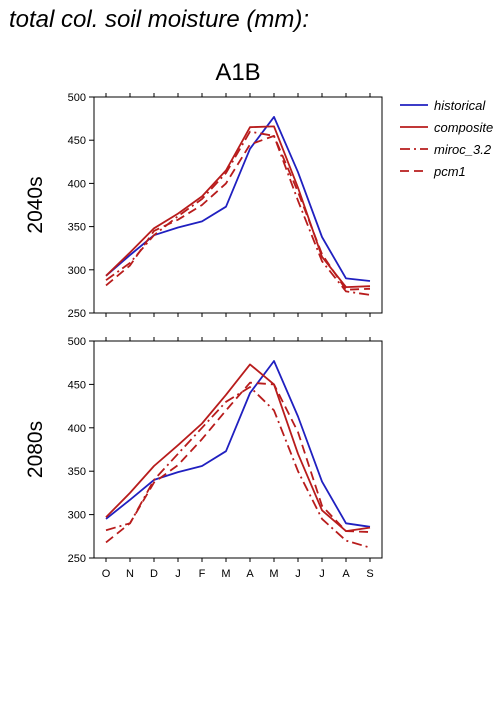 This screenshot has width=501, height=709. I want to click on x-tick-label: S, so click(369, 574).